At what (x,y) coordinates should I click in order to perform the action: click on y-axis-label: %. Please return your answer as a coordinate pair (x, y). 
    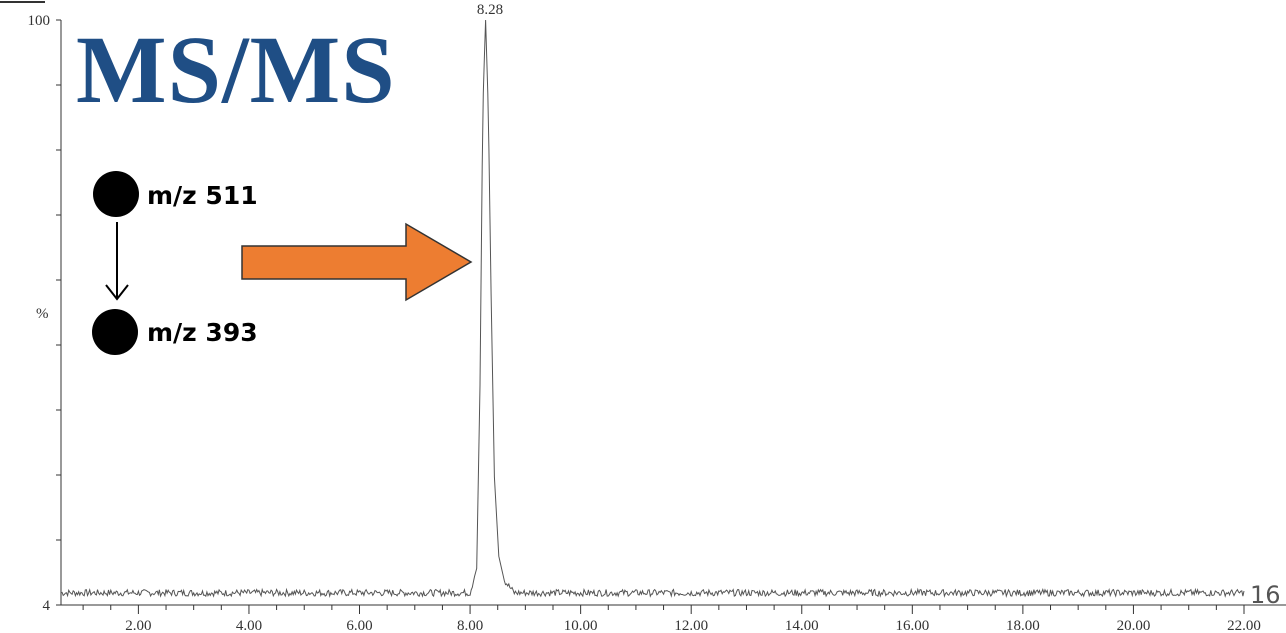
    Looking at the image, I should click on (42, 314).